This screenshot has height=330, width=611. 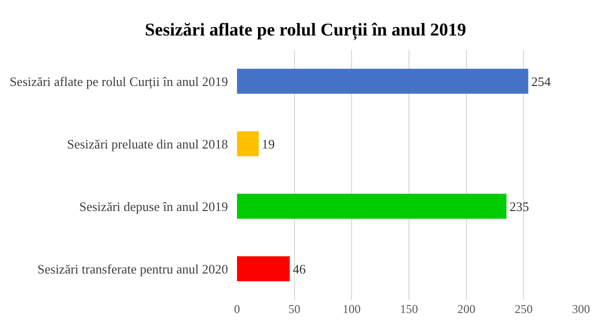 I want to click on chart-title: Sesizări aflate pe rolul Curții în anul 2019, so click(x=305, y=30).